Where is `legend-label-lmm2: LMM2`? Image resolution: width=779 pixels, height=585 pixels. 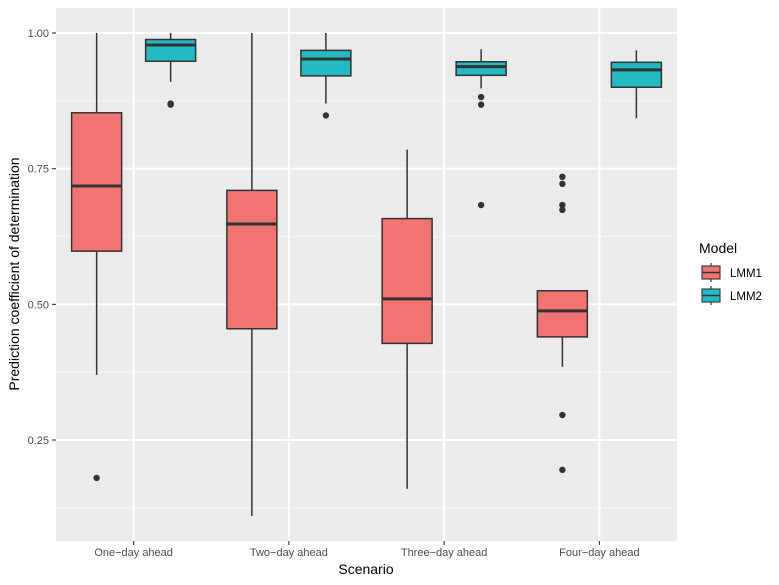 legend-label-lmm2: LMM2 is located at coordinates (746, 297).